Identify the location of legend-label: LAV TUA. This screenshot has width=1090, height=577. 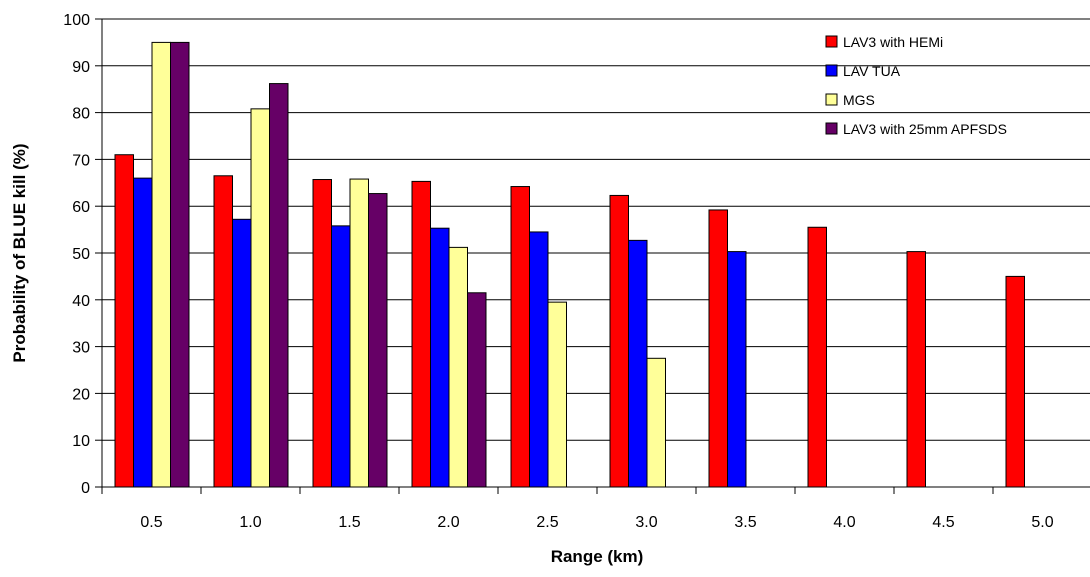
(872, 71).